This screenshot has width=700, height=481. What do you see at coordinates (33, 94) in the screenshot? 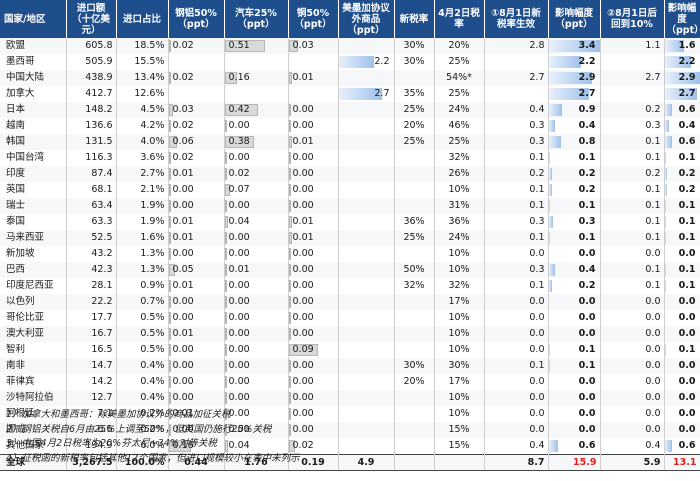
I see `country-cell: 加拿大` at bounding box center [33, 94].